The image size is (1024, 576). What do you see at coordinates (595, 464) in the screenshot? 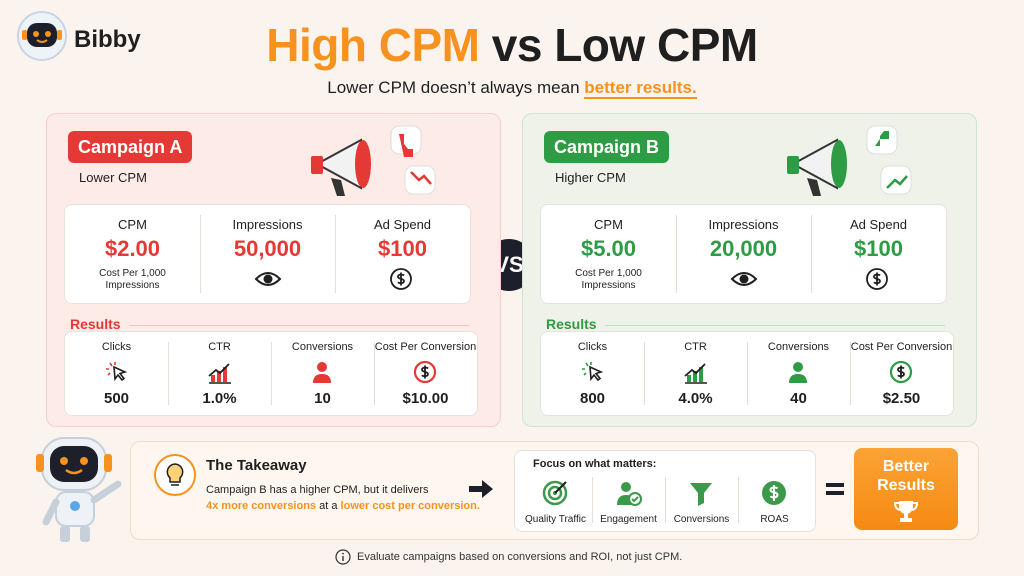
I see `focus-title: Focus on what matters:` at bounding box center [595, 464].